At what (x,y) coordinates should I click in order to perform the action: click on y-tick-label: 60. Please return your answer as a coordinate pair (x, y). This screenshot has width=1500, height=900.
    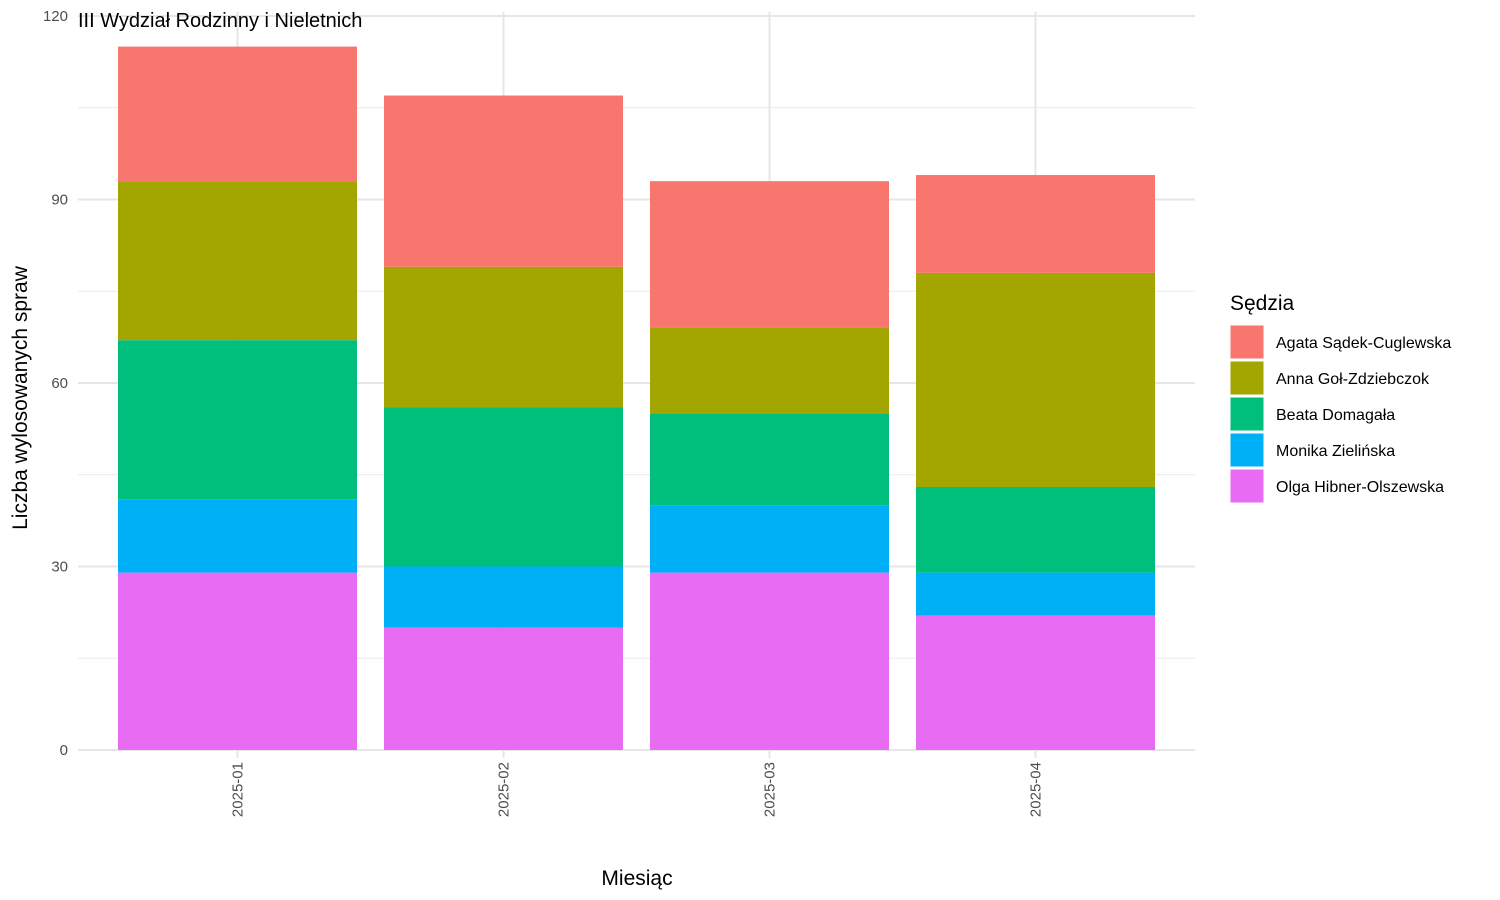
    Looking at the image, I should click on (59, 383).